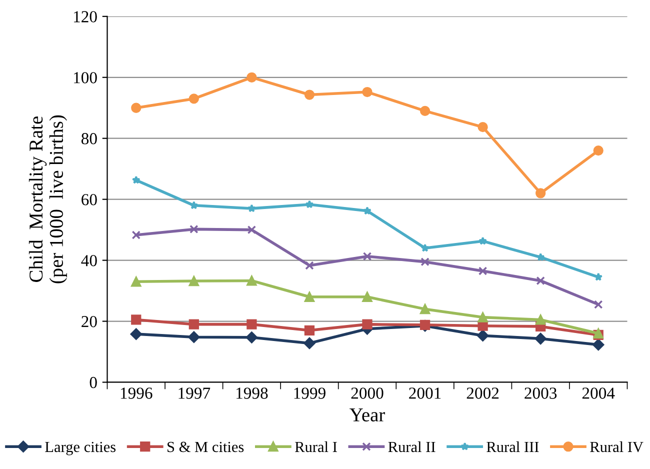 The height and width of the screenshot is (469, 650). Describe the element at coordinates (252, 393) in the screenshot. I see `x-tick-label: 1998` at that location.